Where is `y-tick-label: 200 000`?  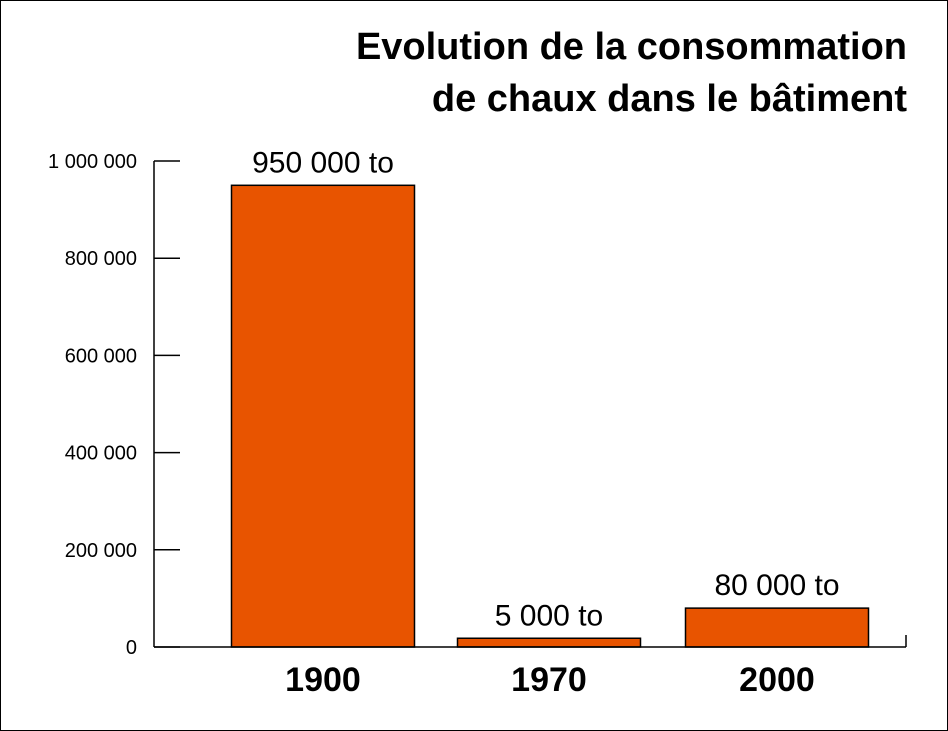
y-tick-label: 200 000 is located at coordinates (101, 551).